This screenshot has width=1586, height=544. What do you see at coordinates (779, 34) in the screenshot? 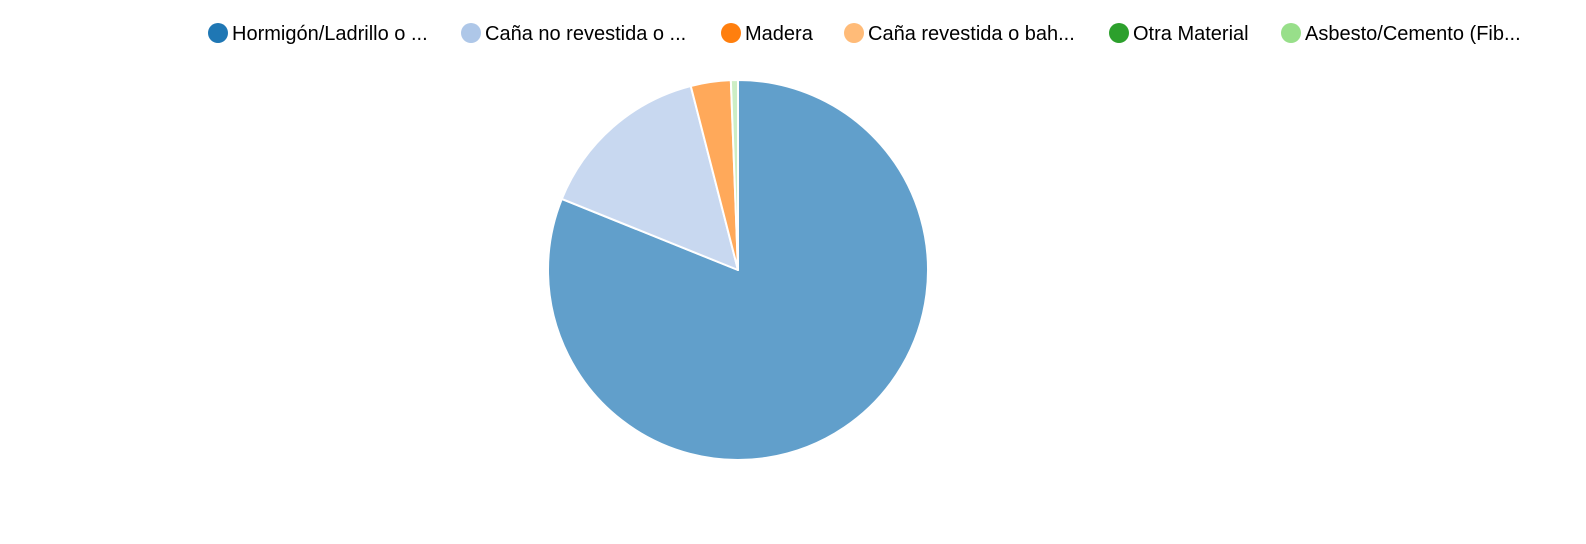
I see `legend-label-3: Madera` at bounding box center [779, 34].